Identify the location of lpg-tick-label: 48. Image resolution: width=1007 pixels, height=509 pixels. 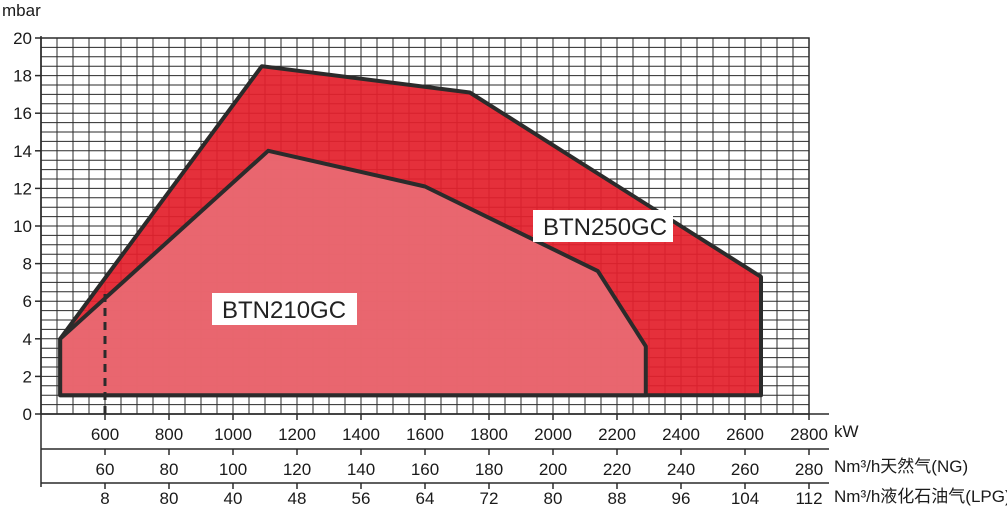
(297, 498).